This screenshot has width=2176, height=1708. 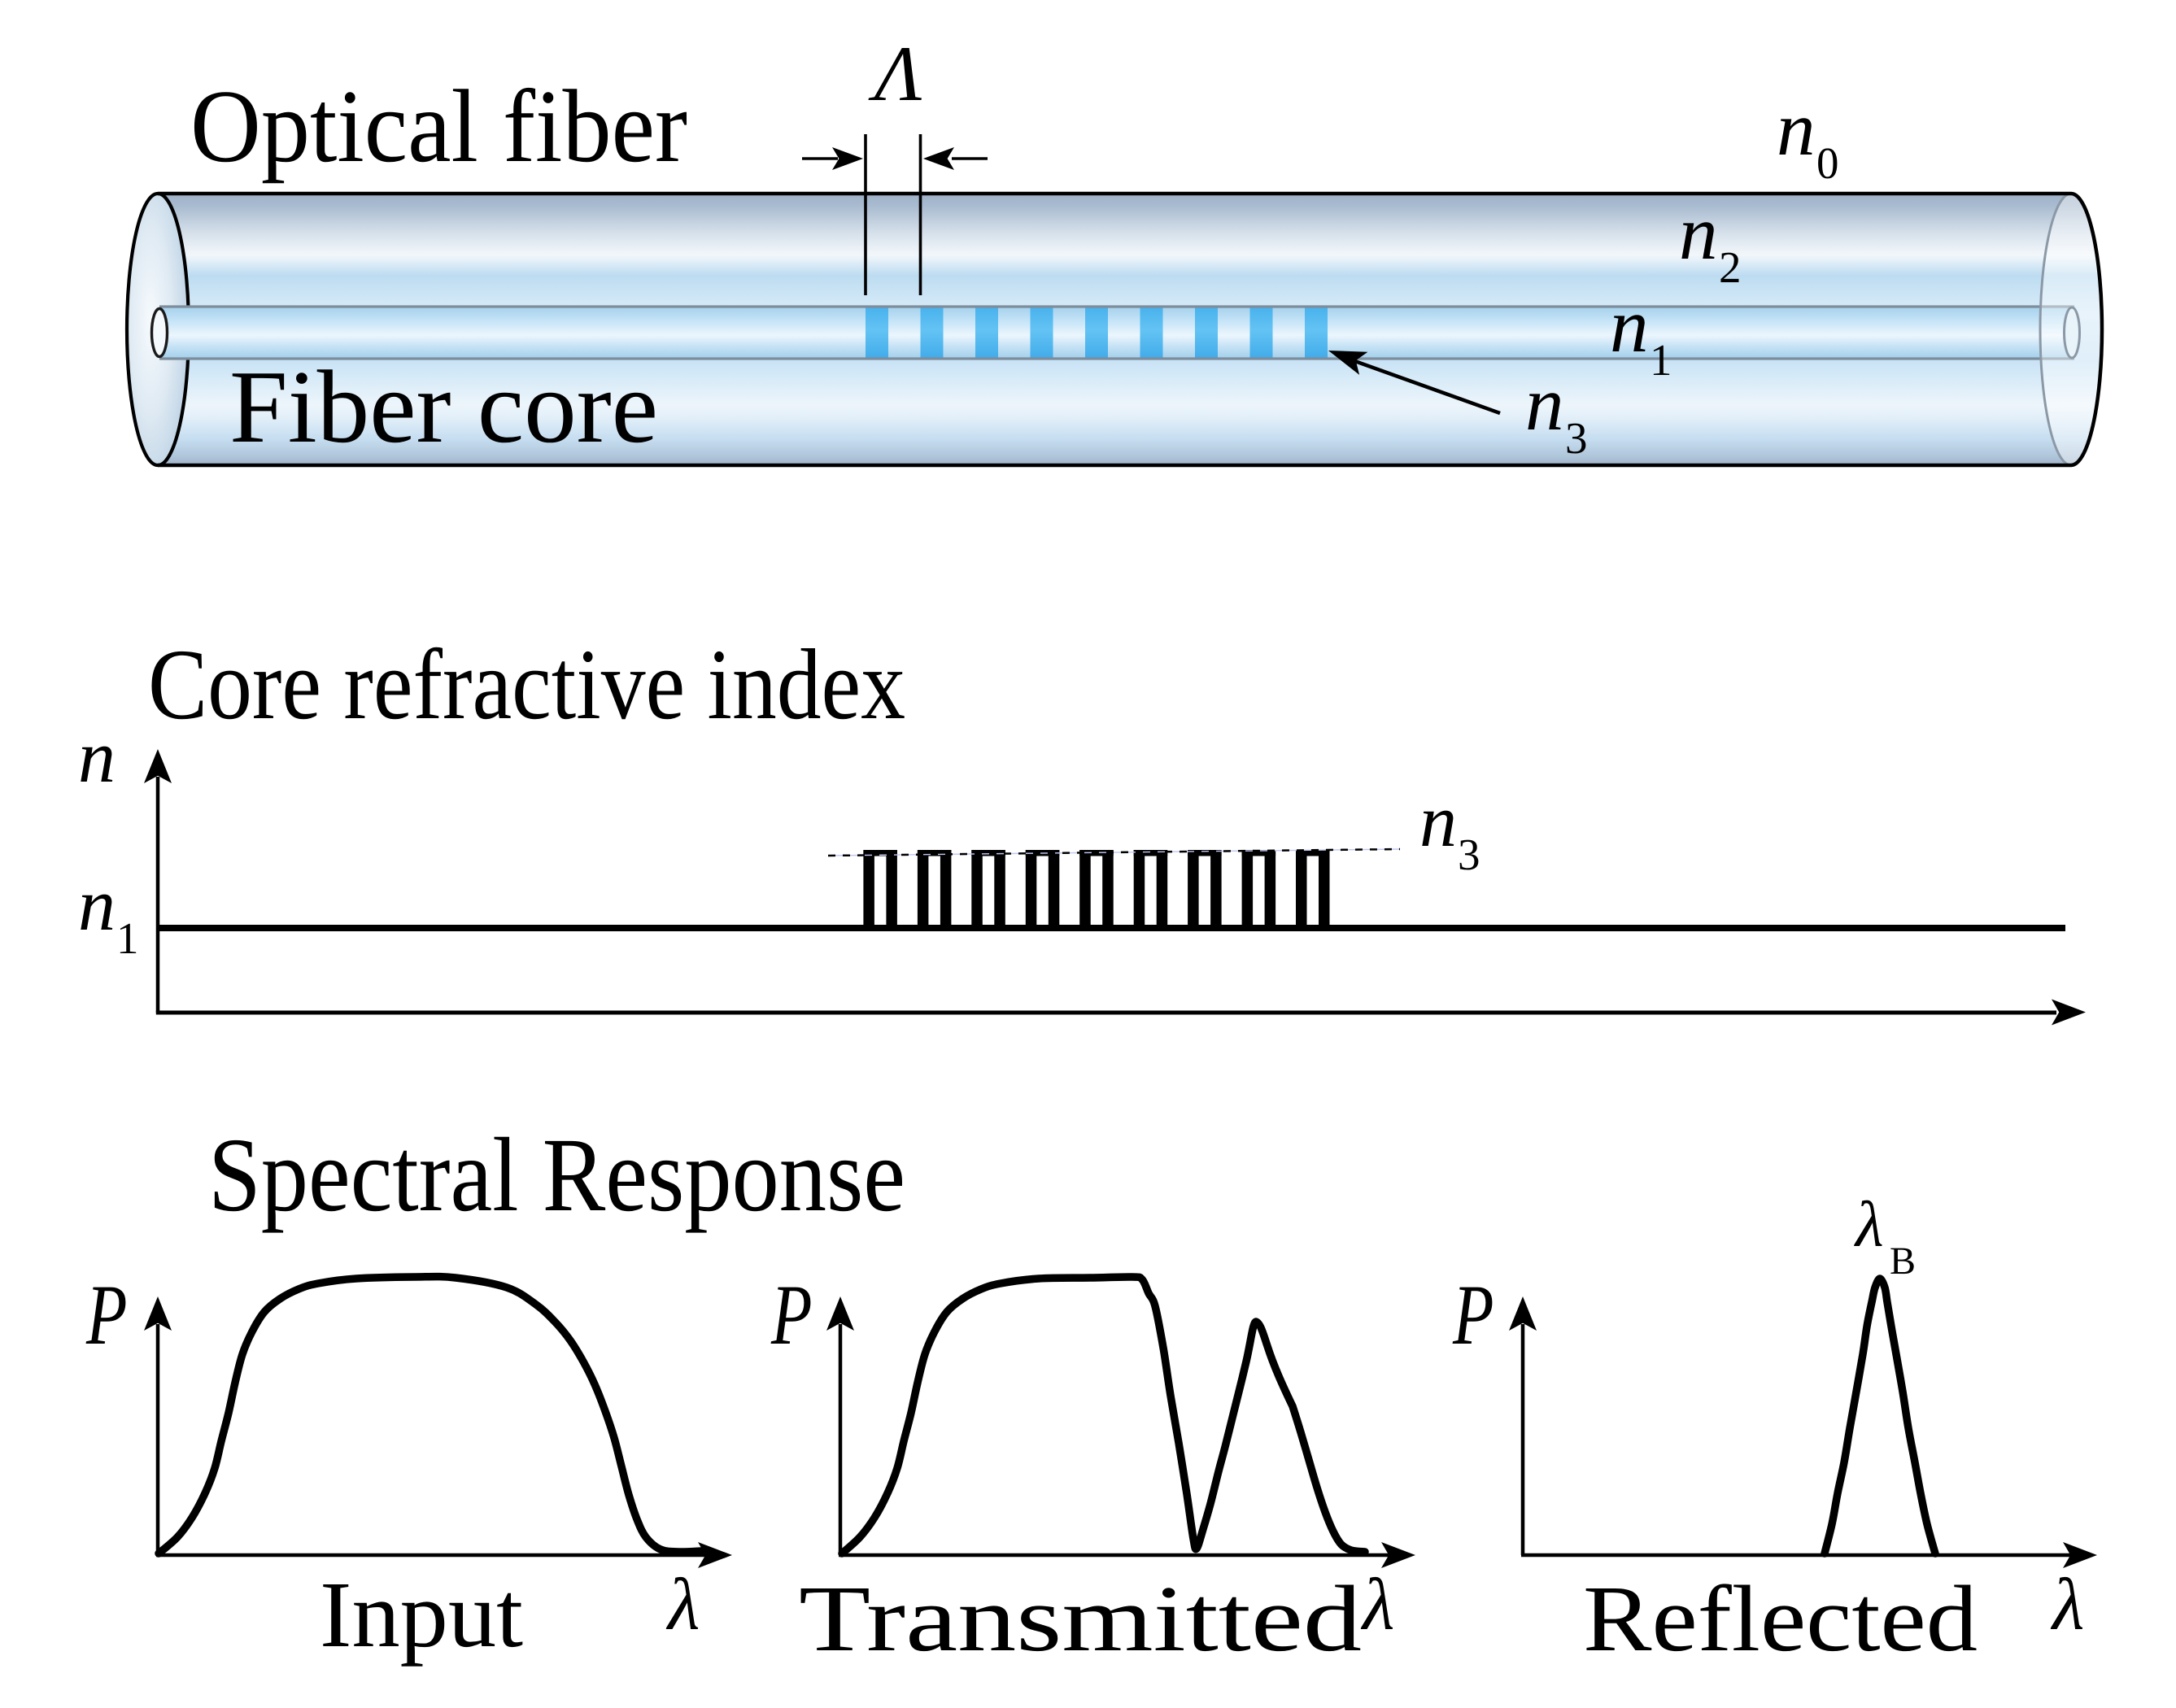 What do you see at coordinates (1080, 1619) in the screenshot?
I see `svg-text: Transmitted` at bounding box center [1080, 1619].